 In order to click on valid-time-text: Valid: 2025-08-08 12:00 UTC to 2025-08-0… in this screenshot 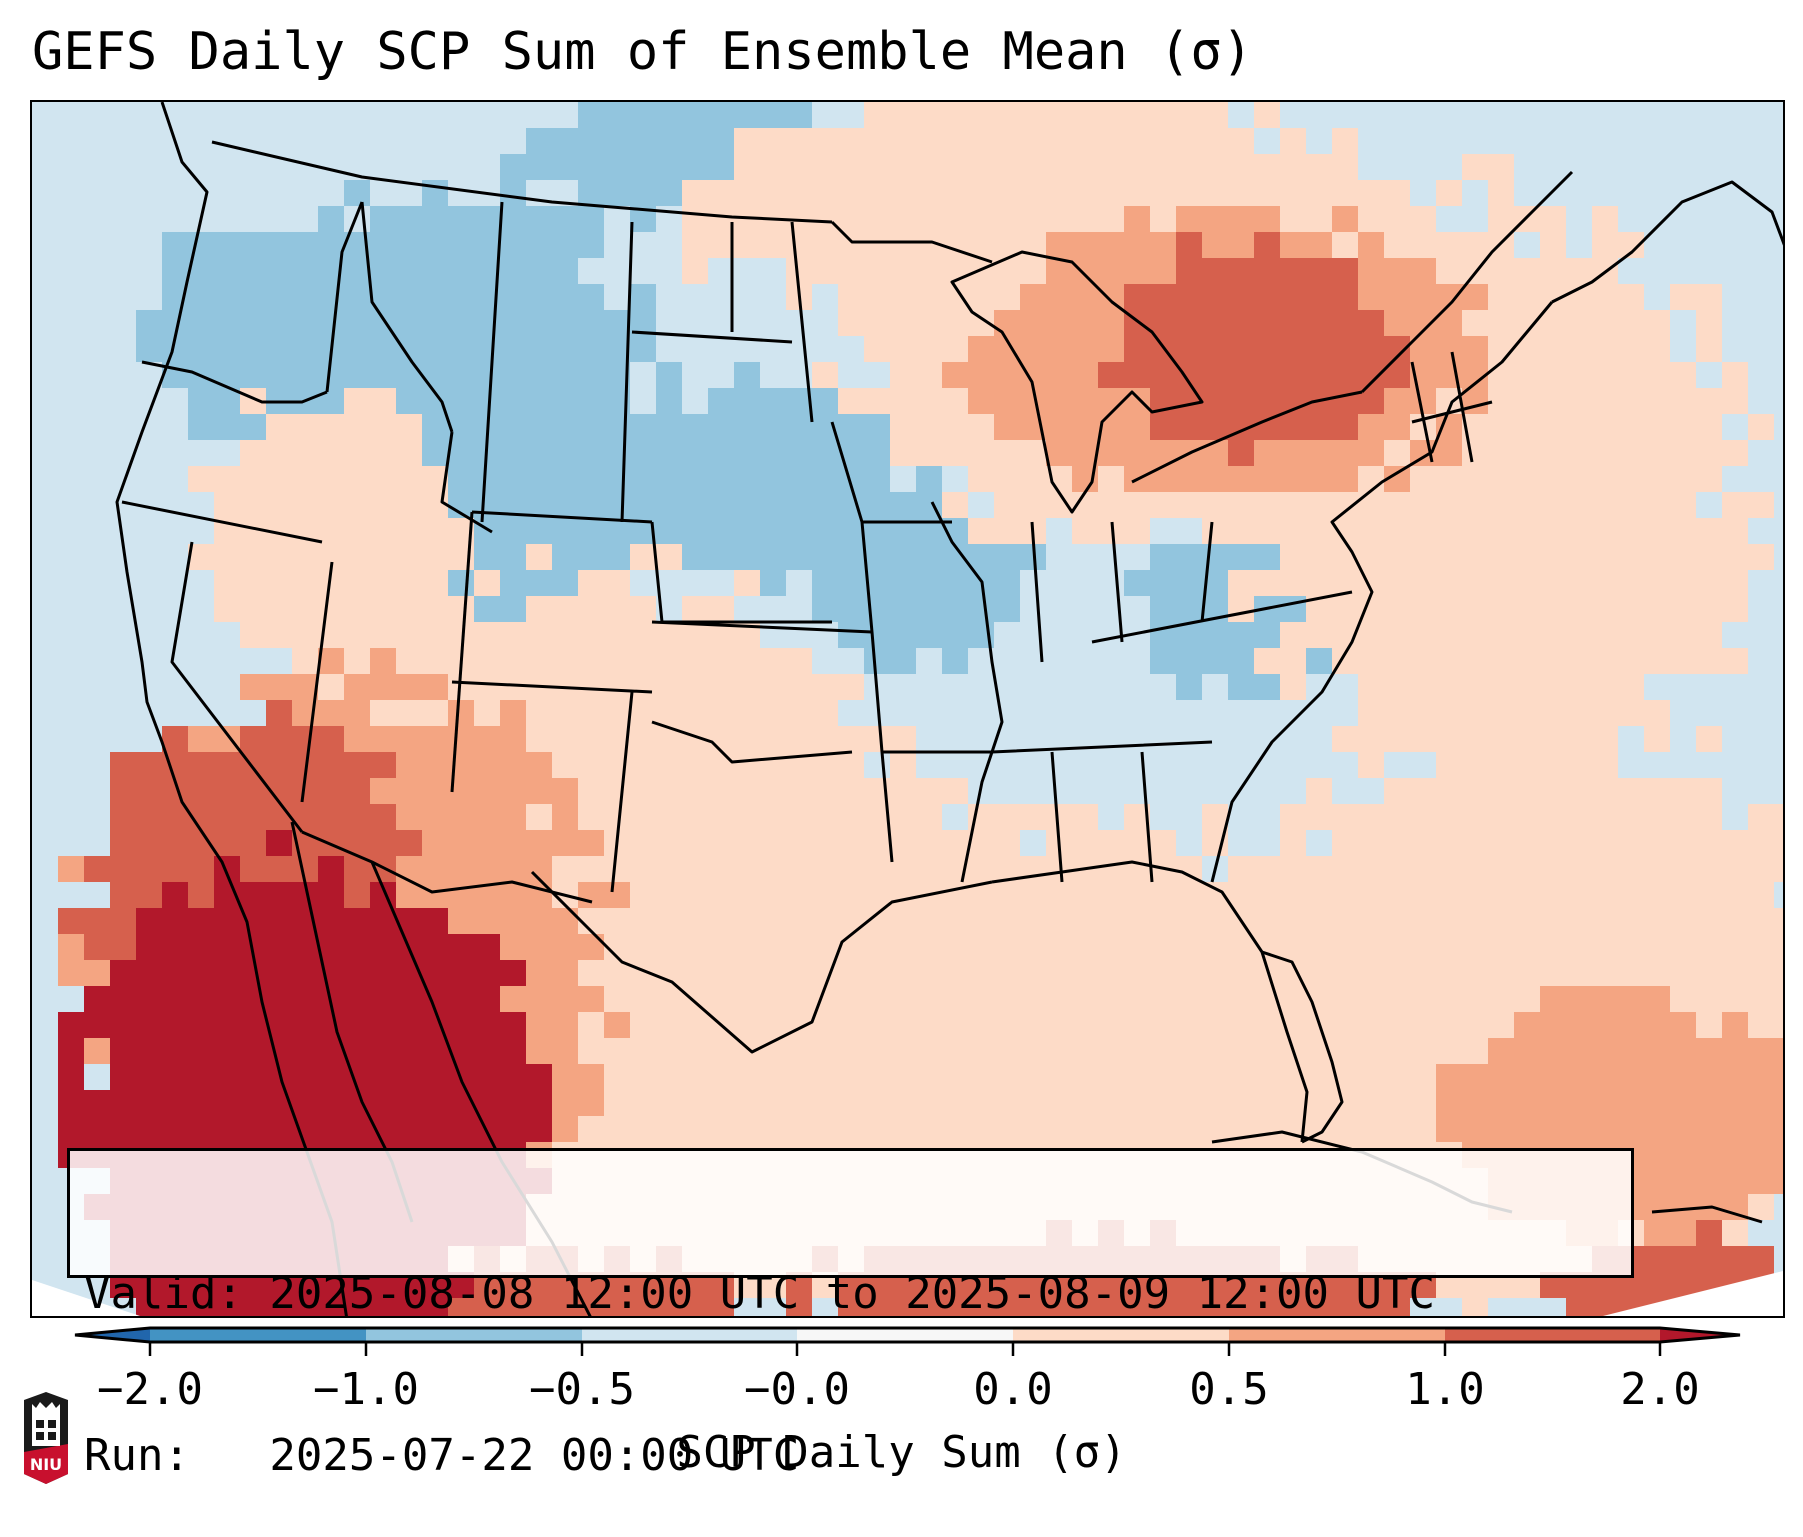, I will do `click(760, 1293)`.